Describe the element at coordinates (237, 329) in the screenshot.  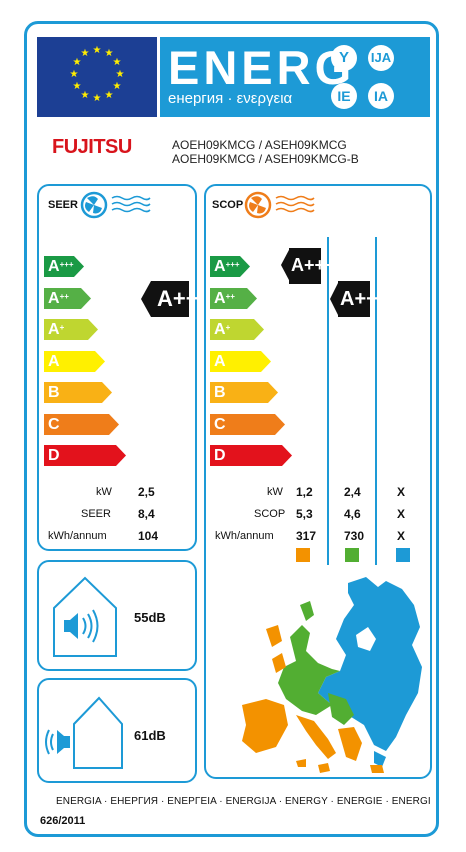
I see `scop-class-bar: A+` at that location.